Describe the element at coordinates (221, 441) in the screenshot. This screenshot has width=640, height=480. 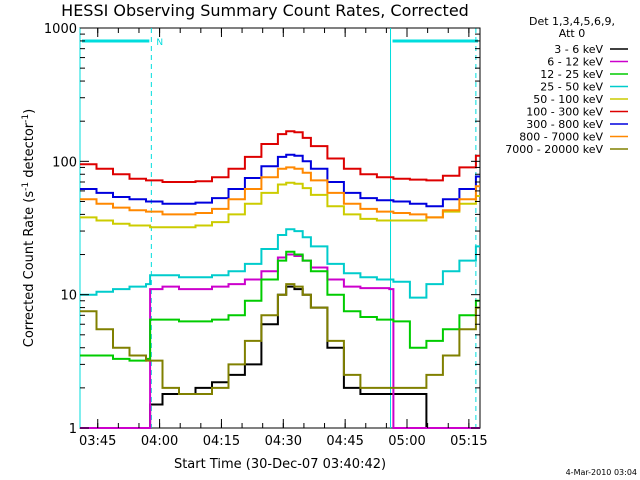
I see `x-tick-label: 04:15` at that location.